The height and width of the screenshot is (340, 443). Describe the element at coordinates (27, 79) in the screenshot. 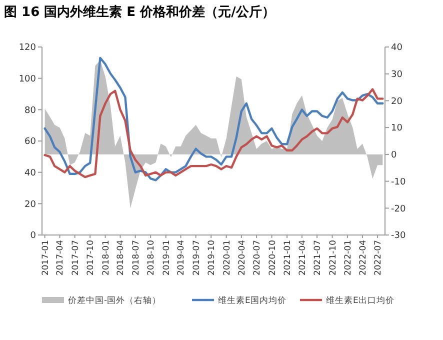

I see `y-tick-label: 100` at that location.